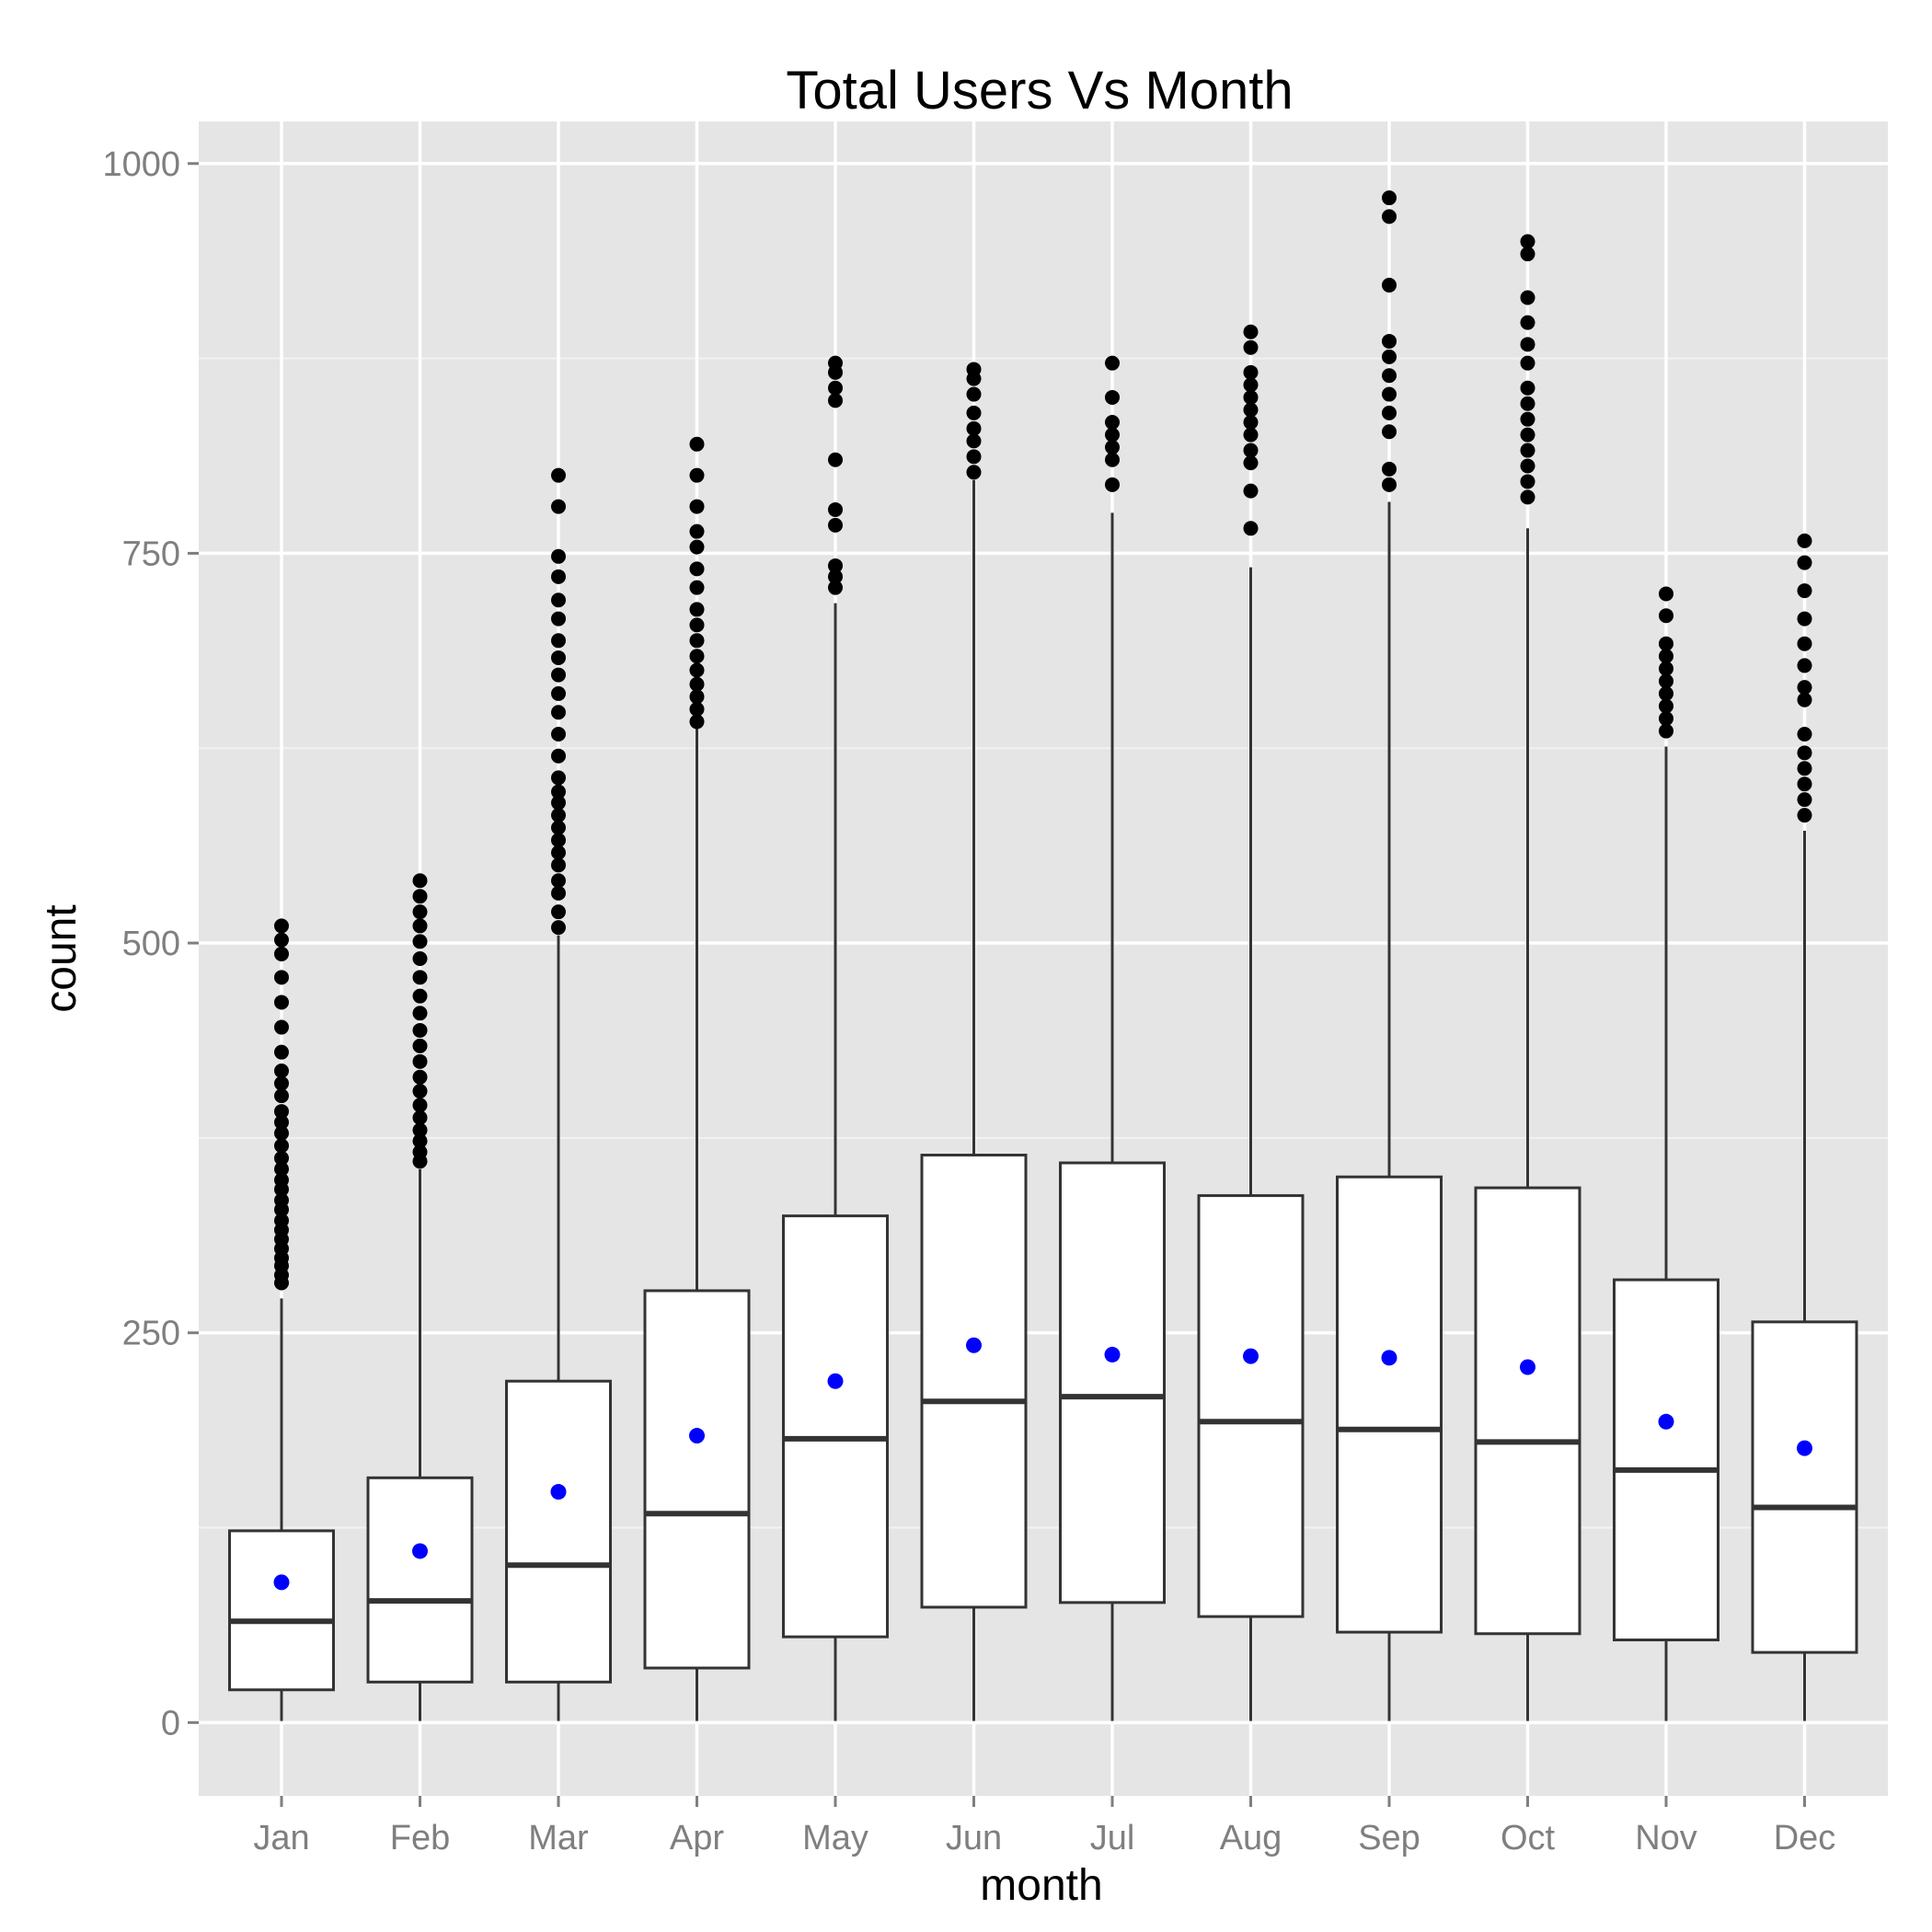 Image resolution: width=1932 pixels, height=1932 pixels. I want to click on y-tick-label: 750, so click(151, 554).